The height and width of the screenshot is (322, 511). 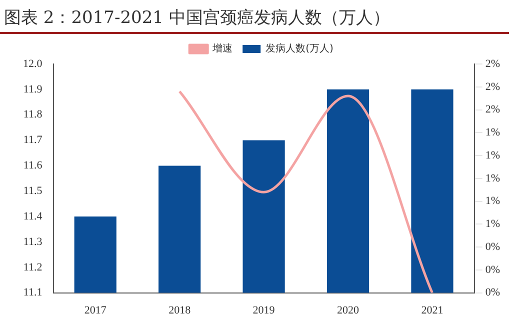 What do you see at coordinates (33, 89) in the screenshot?
I see `y-tick-label: 11.9` at bounding box center [33, 89].